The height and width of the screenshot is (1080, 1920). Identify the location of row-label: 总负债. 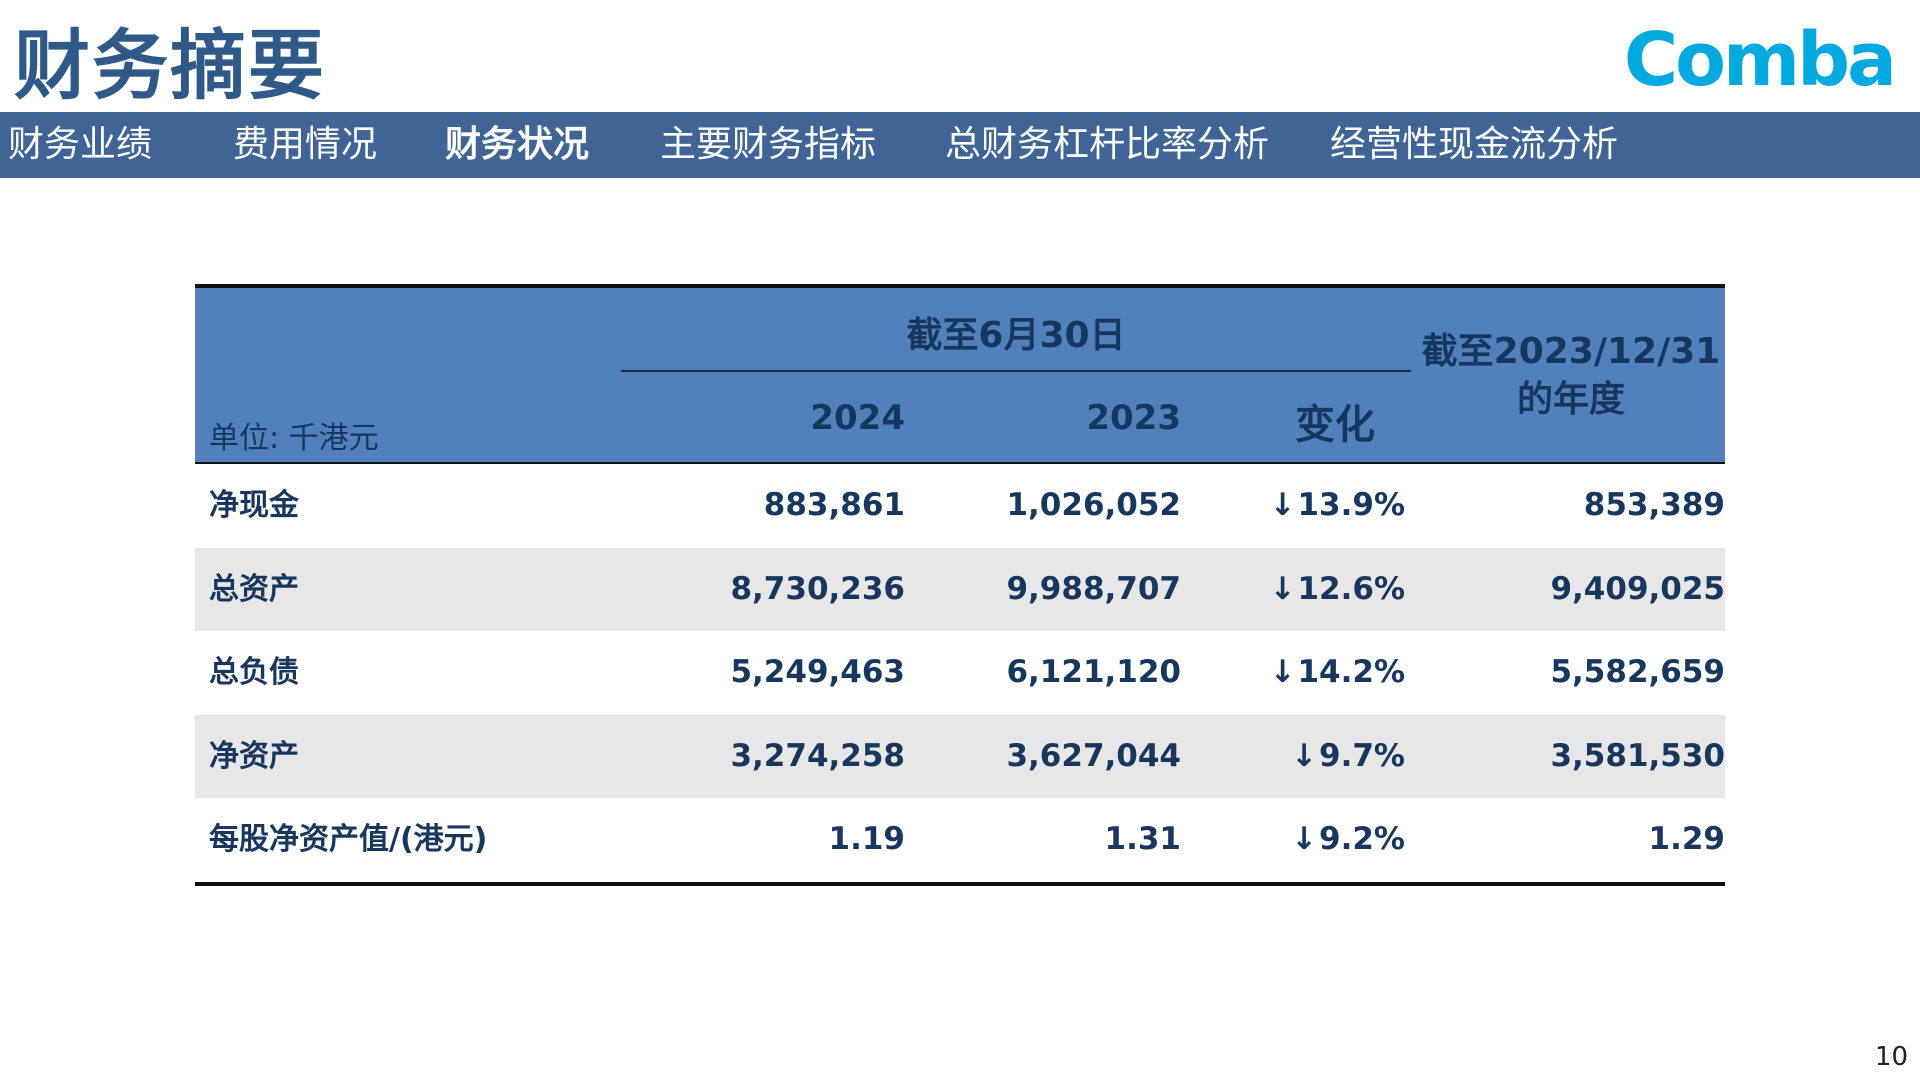
(254, 672).